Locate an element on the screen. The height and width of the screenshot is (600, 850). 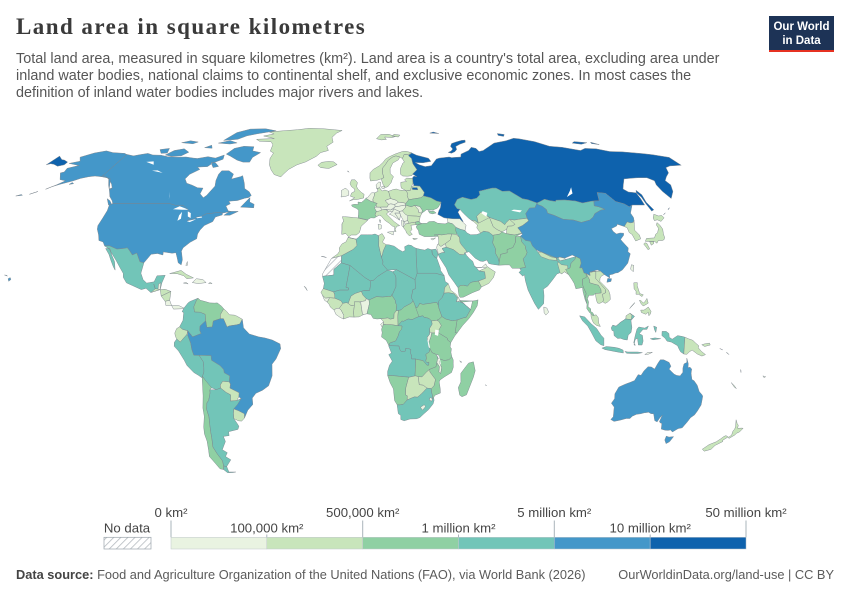
svg-text: 1 million km² is located at coordinates (458, 528).